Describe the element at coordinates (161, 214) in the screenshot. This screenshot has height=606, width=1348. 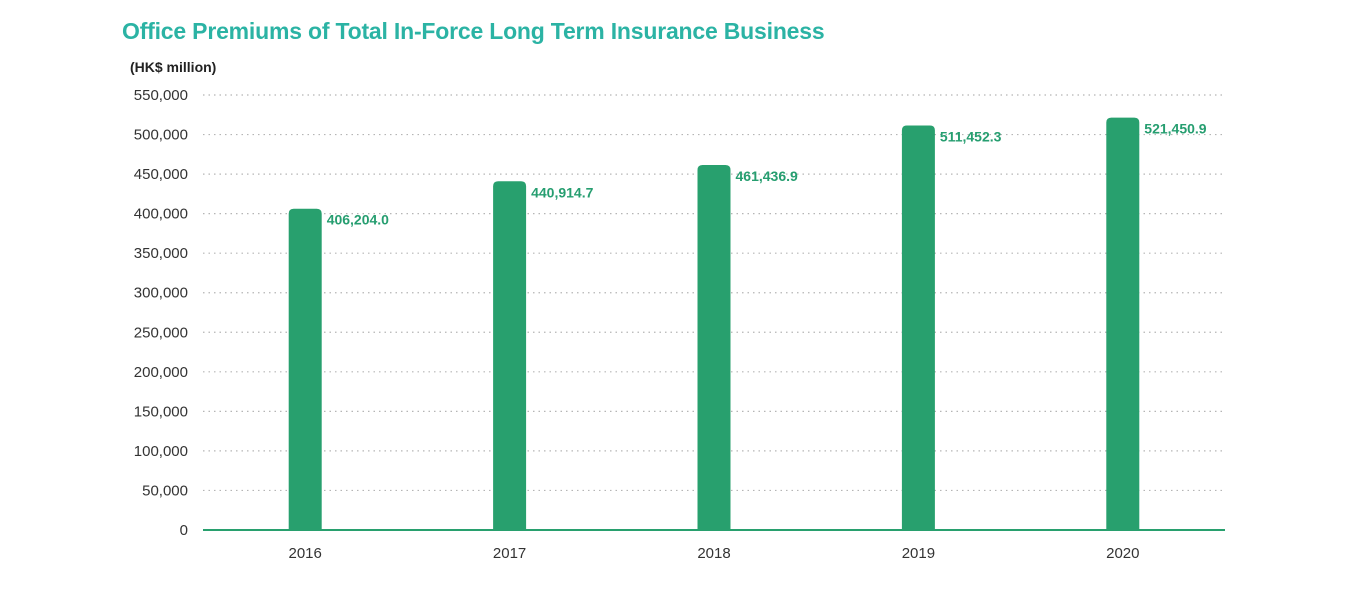
I see `y-tick-label: 400,000` at that location.